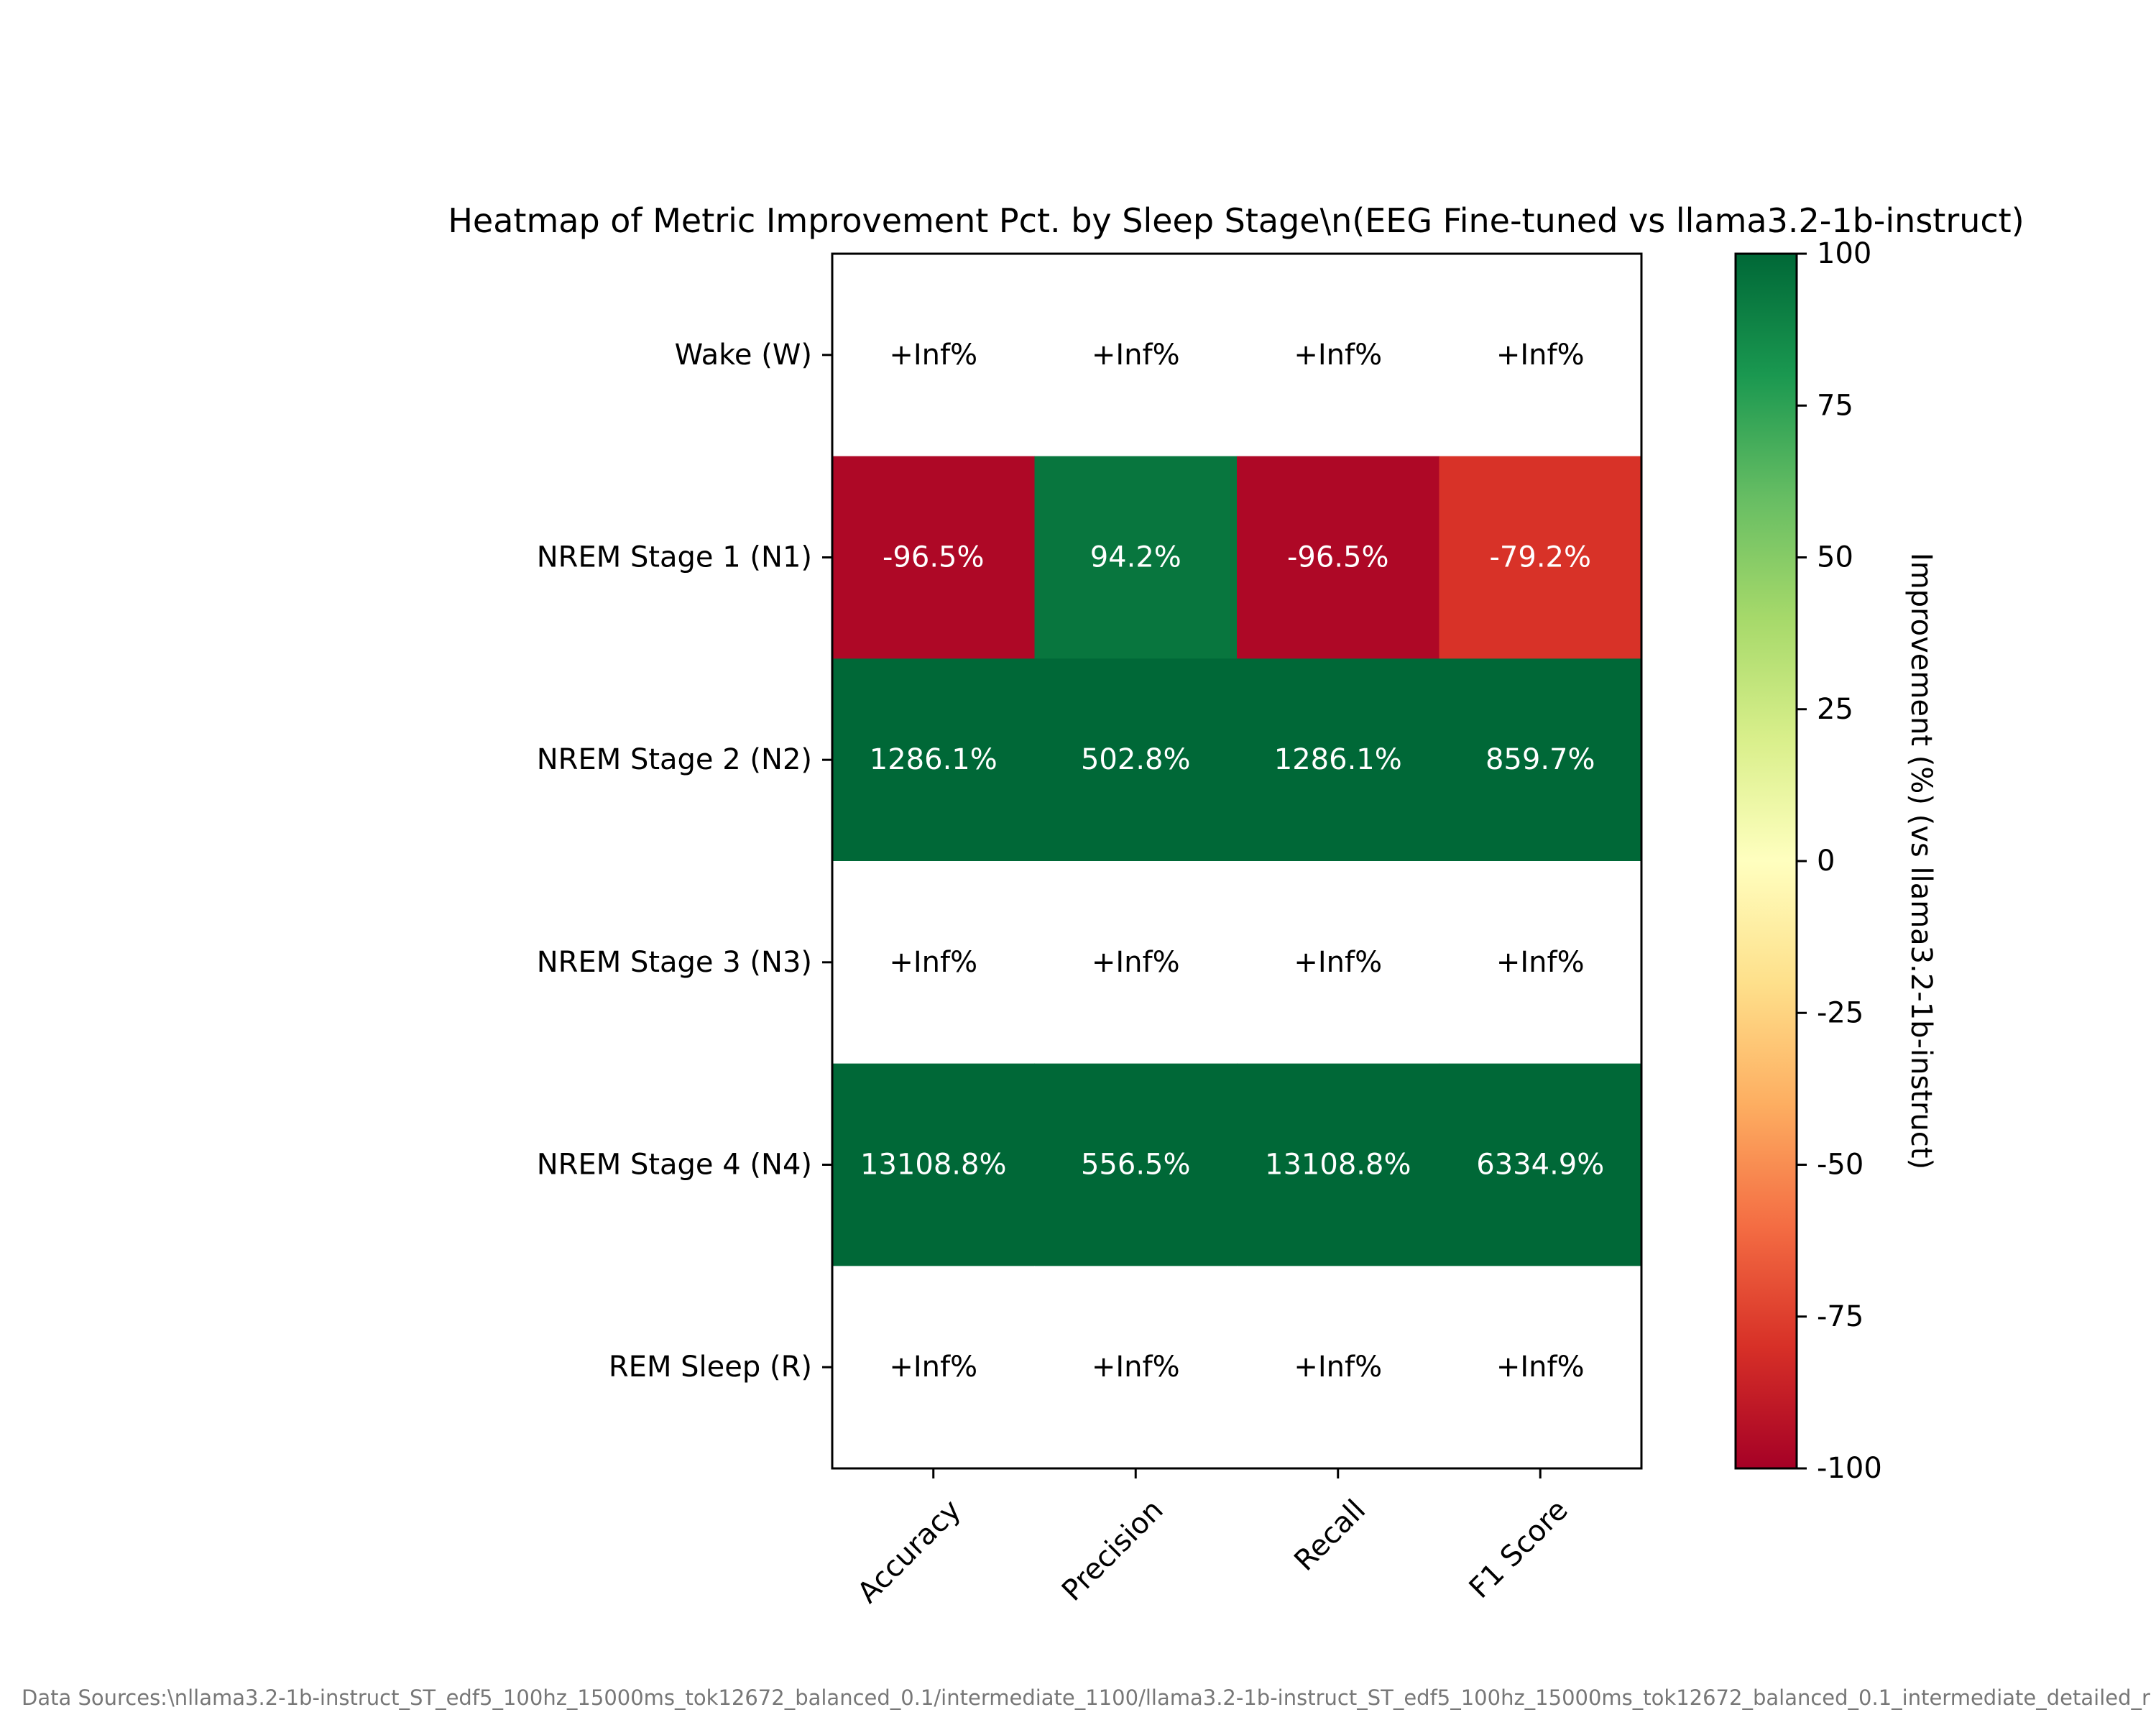 The height and width of the screenshot is (1725, 2156). What do you see at coordinates (1835, 557) in the screenshot?
I see `colorbar-tick-label: 50` at bounding box center [1835, 557].